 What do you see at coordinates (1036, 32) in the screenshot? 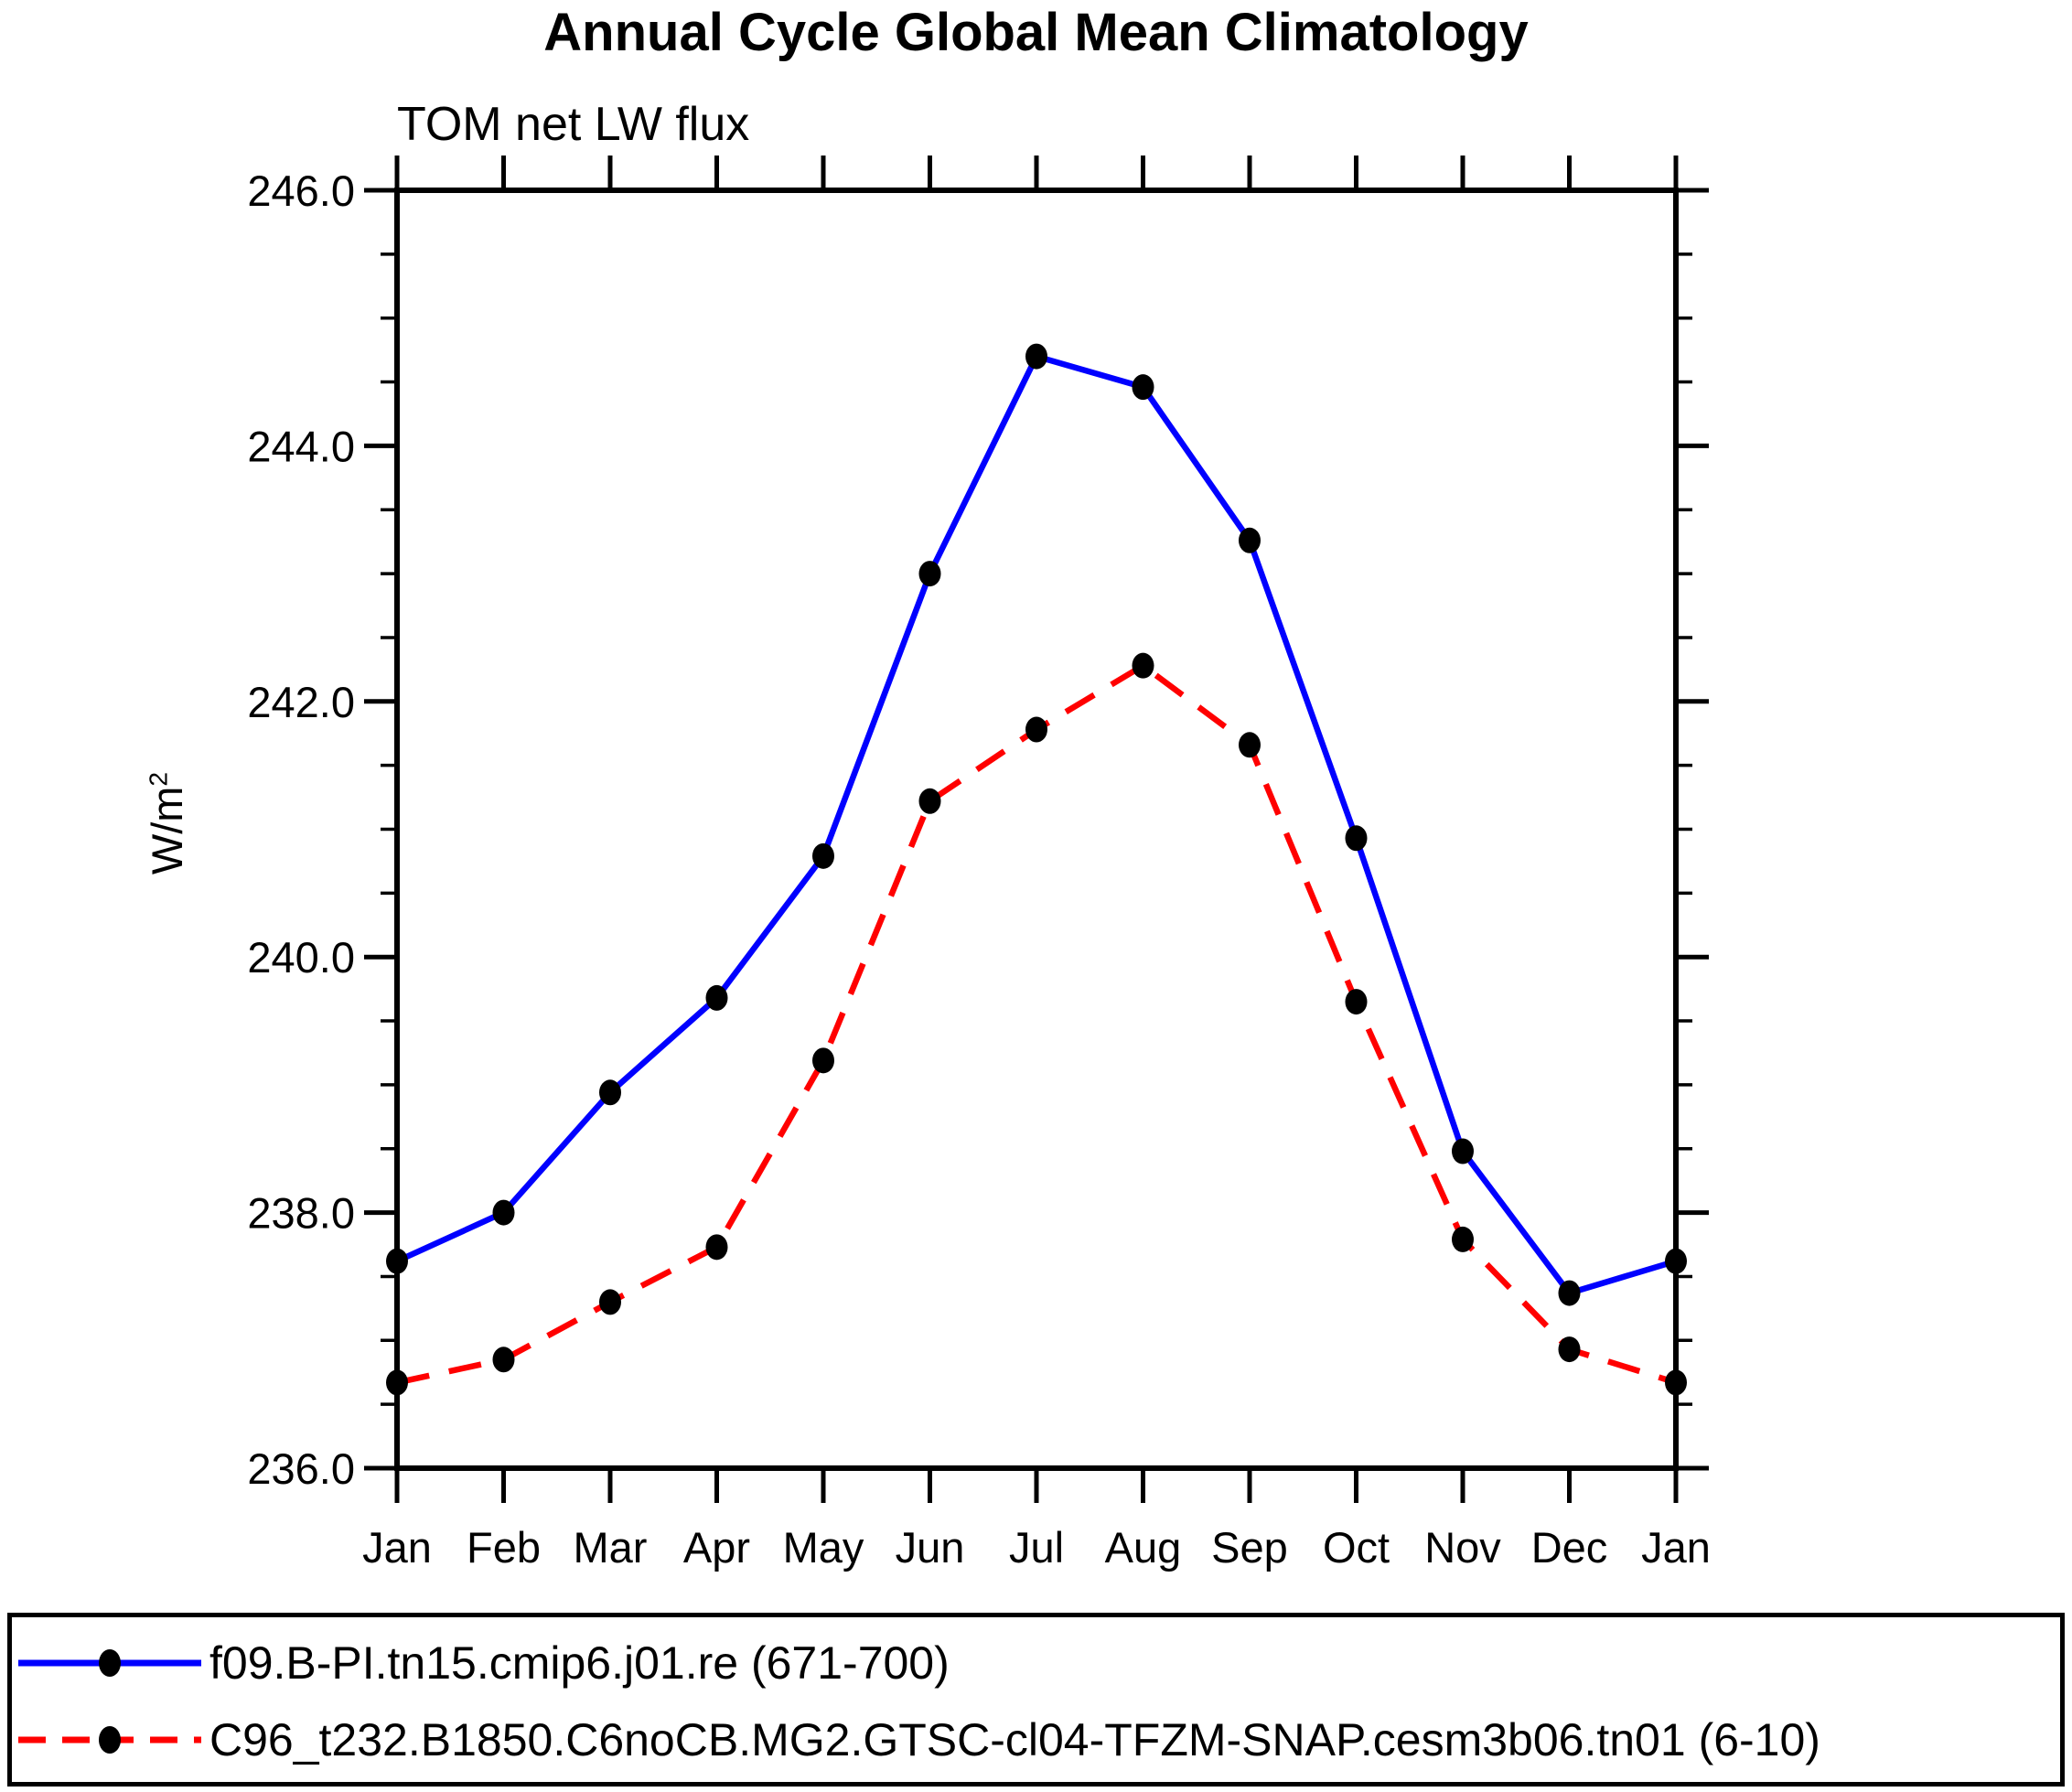
I see `chart-title: Annual Cycle Global Mean Climatology` at bounding box center [1036, 32].